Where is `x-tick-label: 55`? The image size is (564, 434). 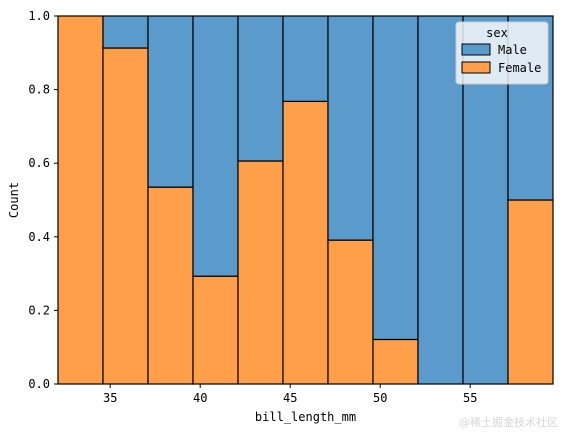 x-tick-label: 55 is located at coordinates (470, 398).